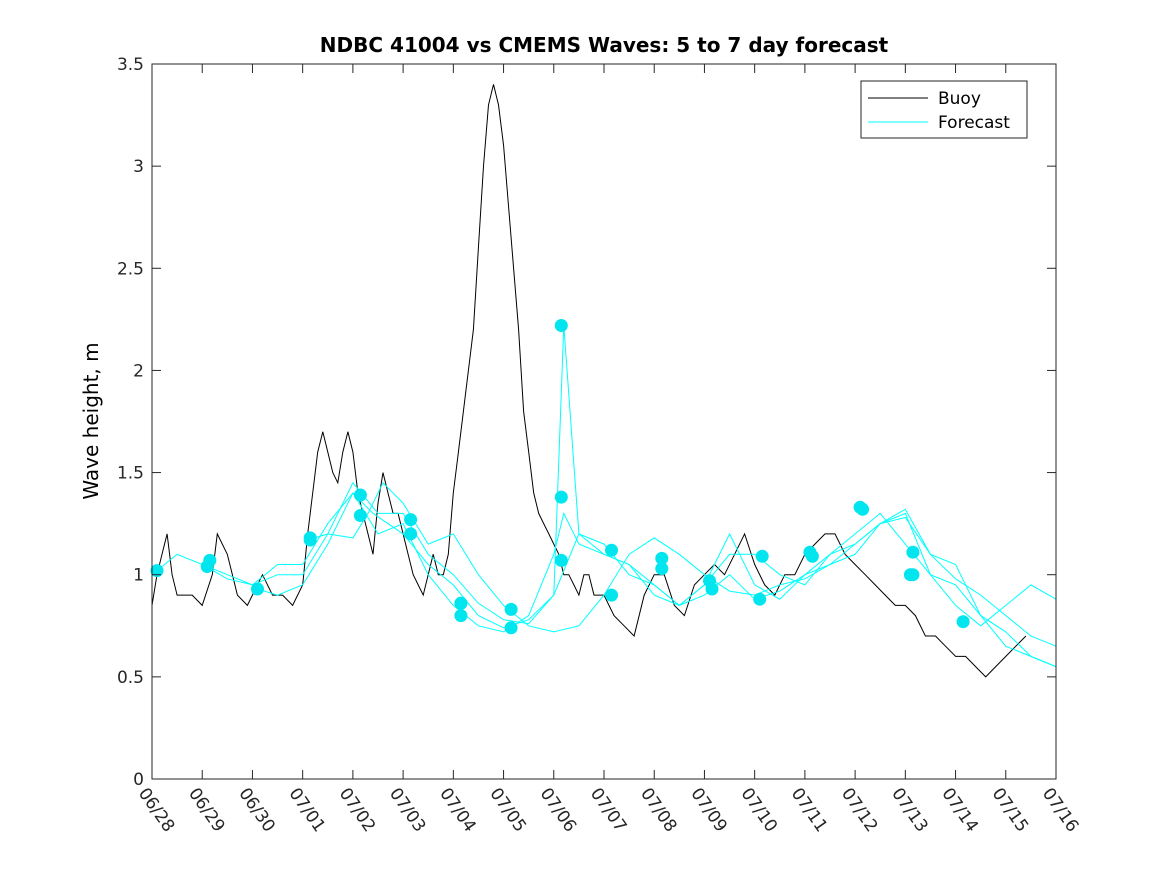 This screenshot has width=1167, height=875. I want to click on x-tick-label: 06/30, so click(256, 810).